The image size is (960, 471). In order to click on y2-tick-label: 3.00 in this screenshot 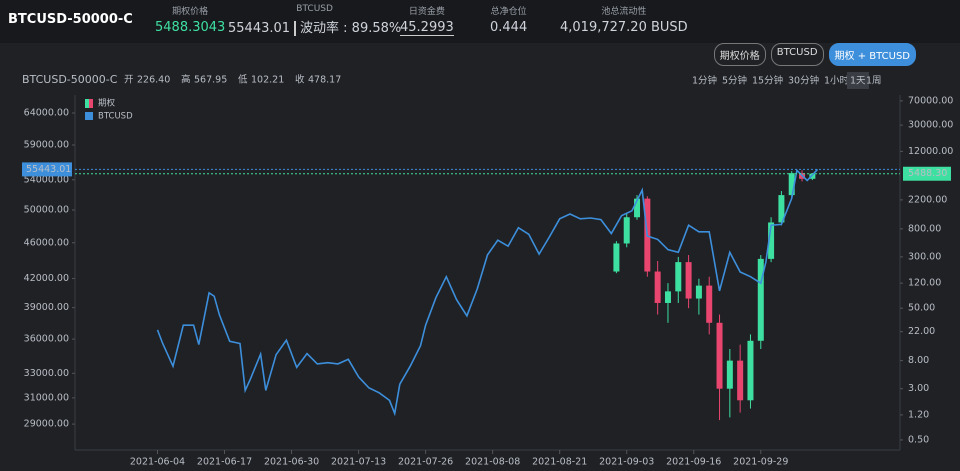, I will do `click(918, 388)`.